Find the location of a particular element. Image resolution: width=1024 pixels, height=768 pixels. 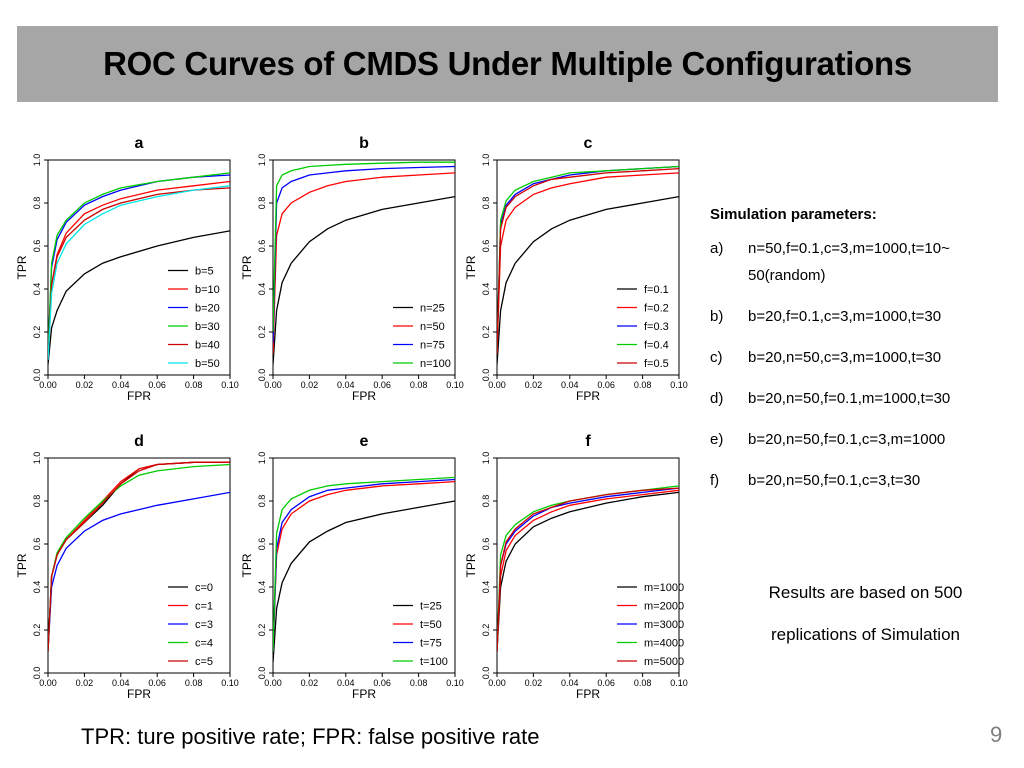

legend-label: b=40 is located at coordinates (207, 346).